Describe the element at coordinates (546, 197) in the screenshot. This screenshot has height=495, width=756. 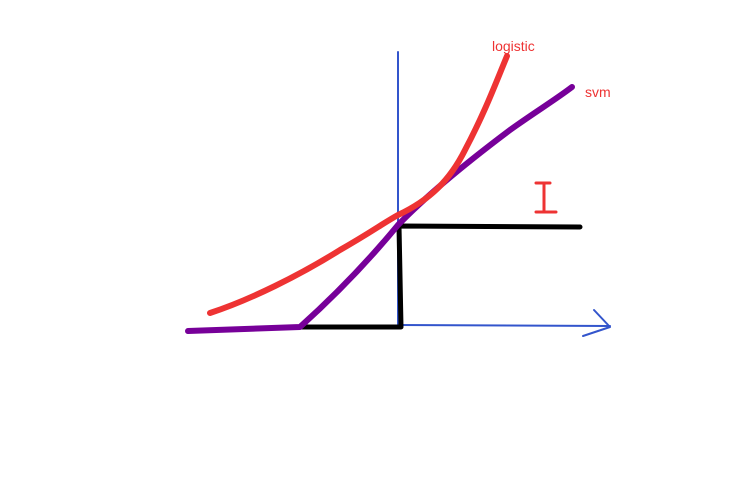
I see `text-cursor-icon` at that location.